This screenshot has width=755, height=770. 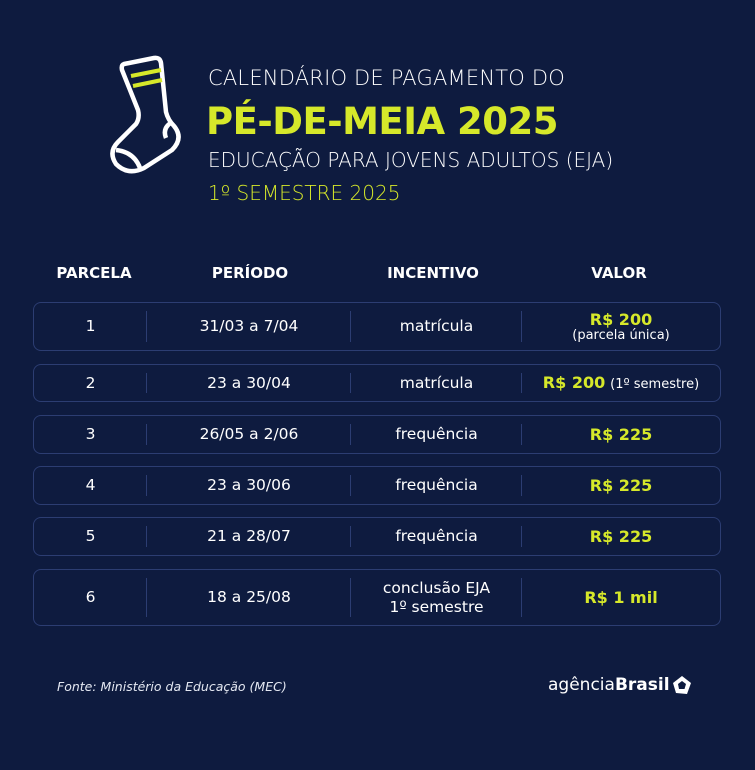 What do you see at coordinates (250, 273) in the screenshot?
I see `column-header-periodo: PERÍODO` at bounding box center [250, 273].